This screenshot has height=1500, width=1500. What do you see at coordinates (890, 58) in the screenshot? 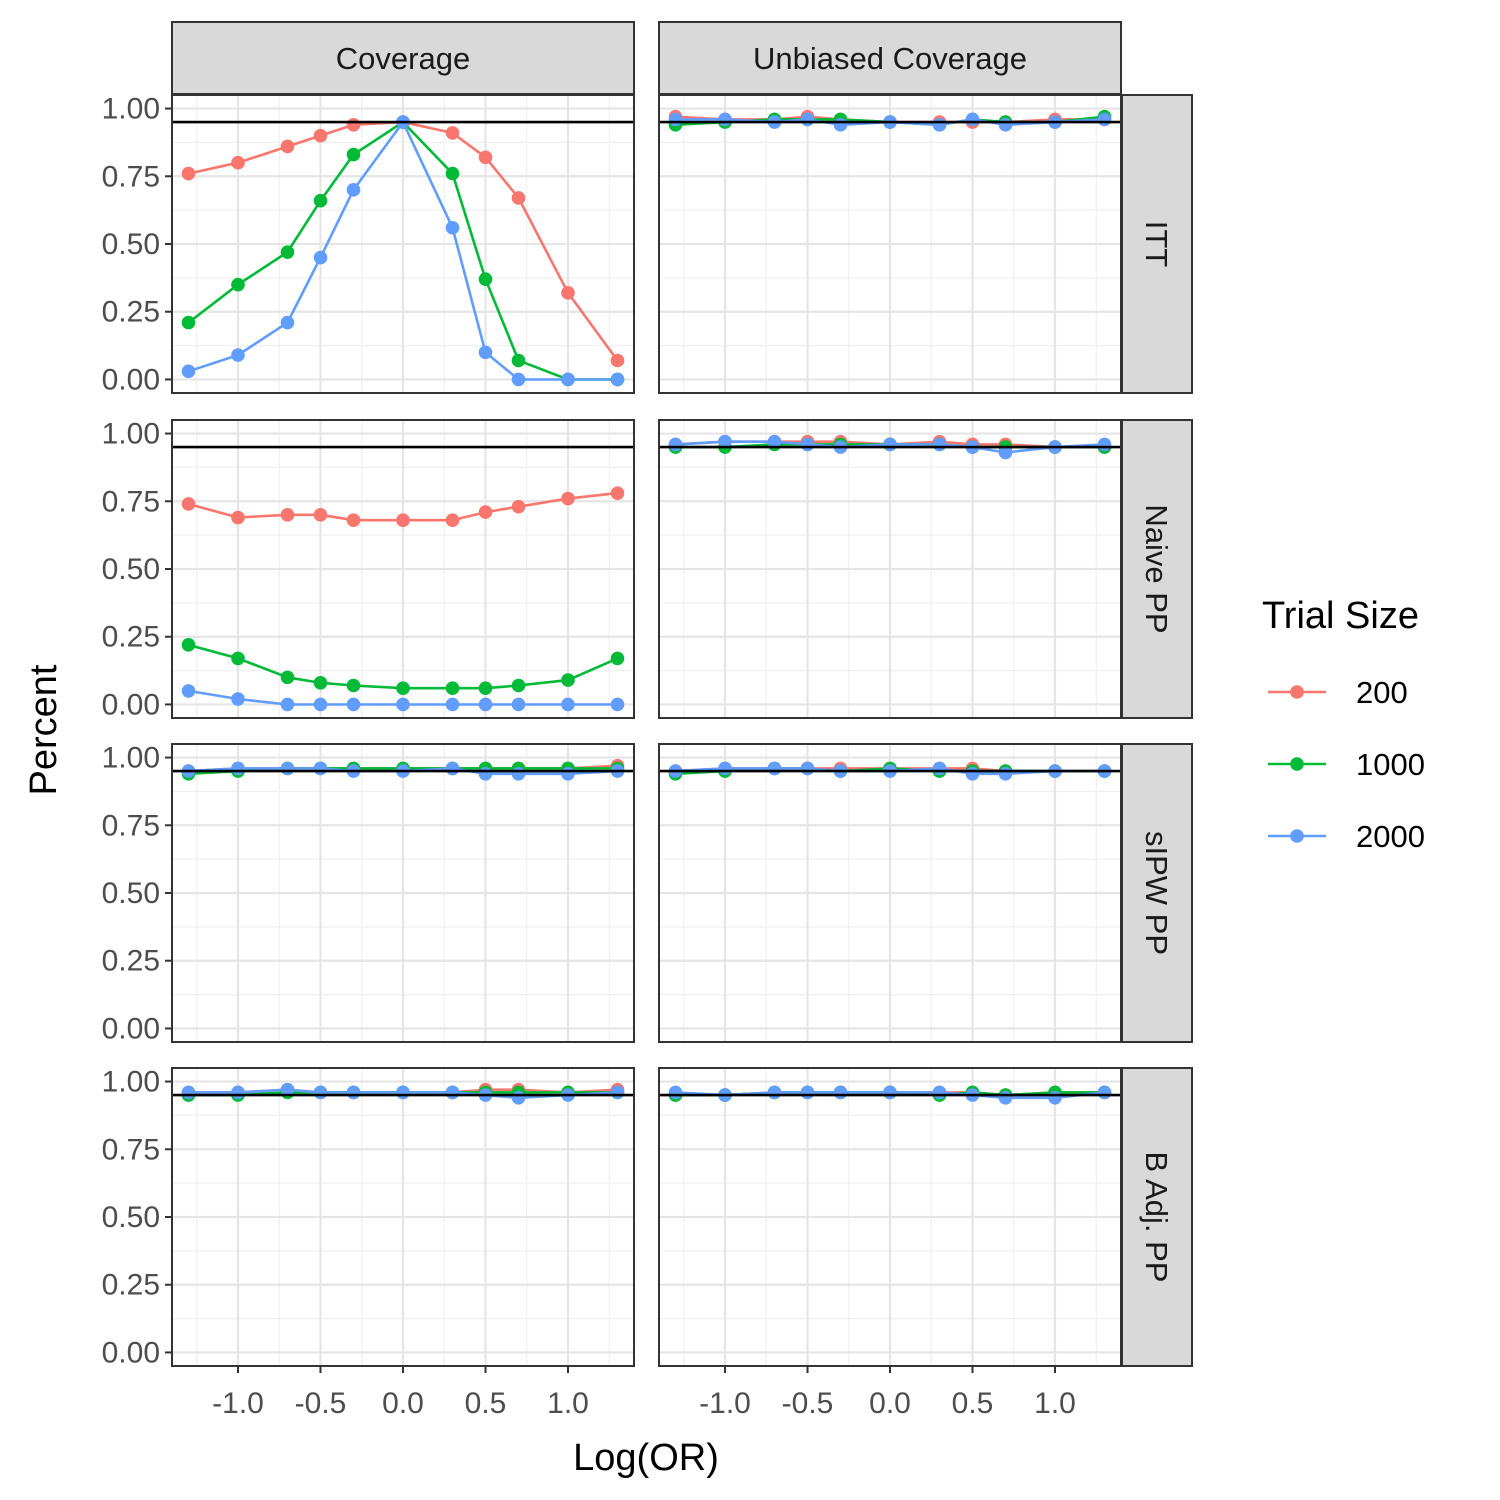
I see `column-strip` at bounding box center [890, 58].